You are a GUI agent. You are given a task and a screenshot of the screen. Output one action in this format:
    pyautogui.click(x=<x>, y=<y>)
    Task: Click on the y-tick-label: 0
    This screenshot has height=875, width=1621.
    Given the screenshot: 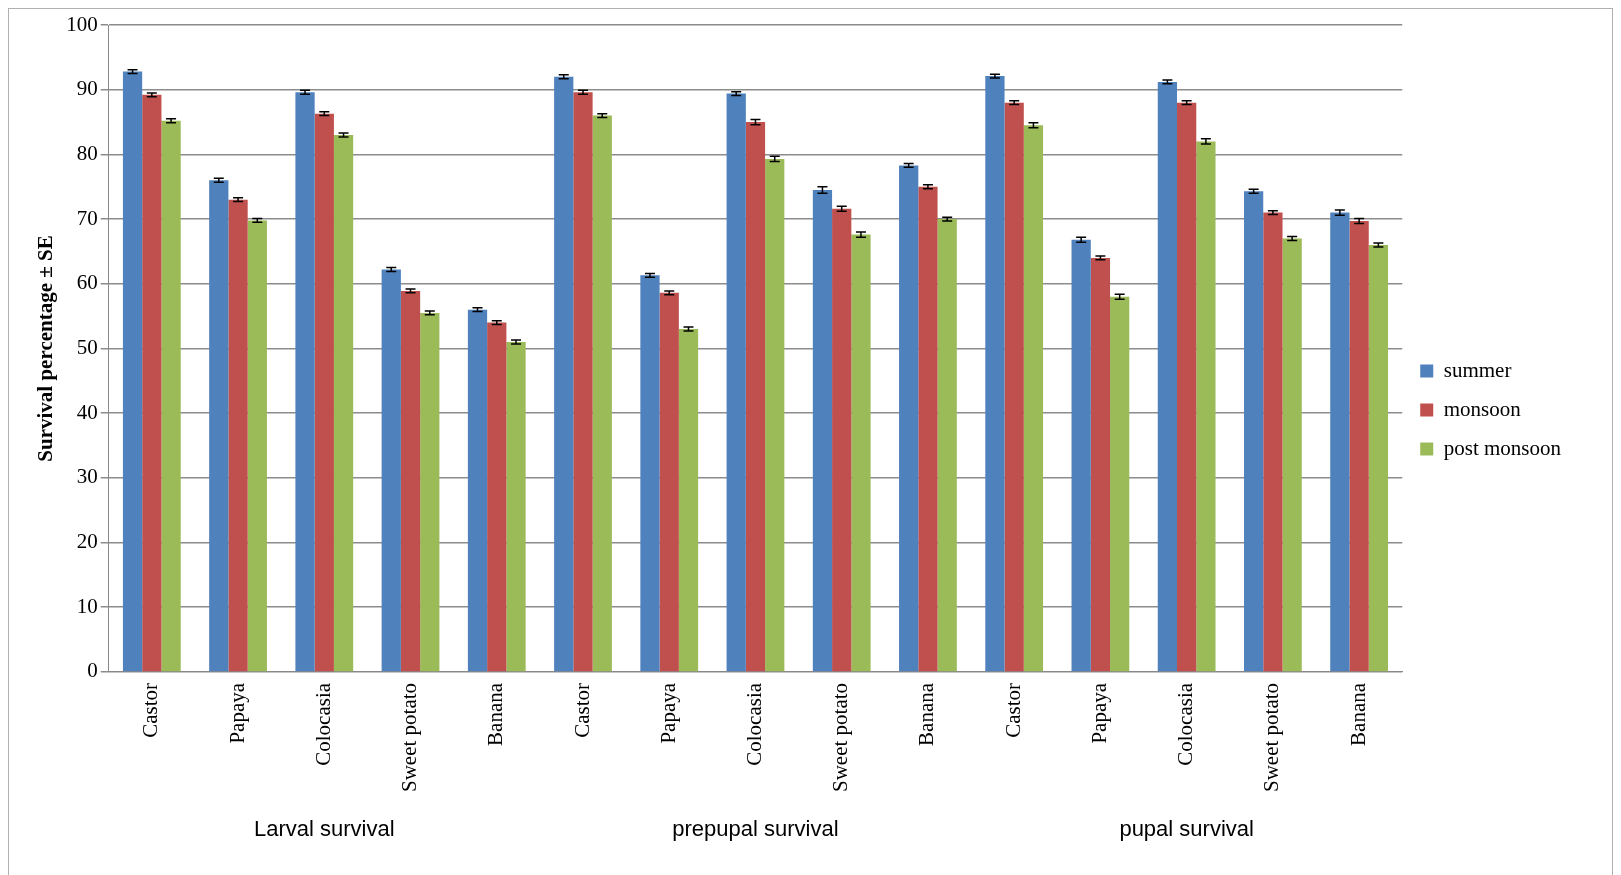 What is the action you would take?
    pyautogui.click(x=92, y=670)
    